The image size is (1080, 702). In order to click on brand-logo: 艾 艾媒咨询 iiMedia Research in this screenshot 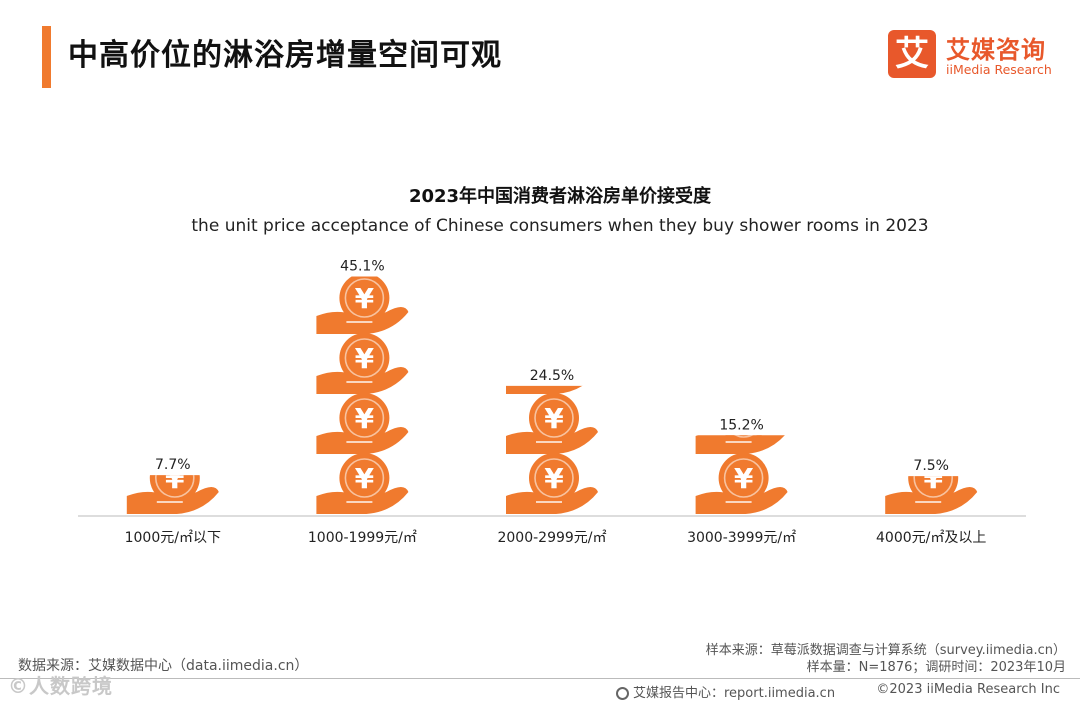, I will do `click(978, 56)`.